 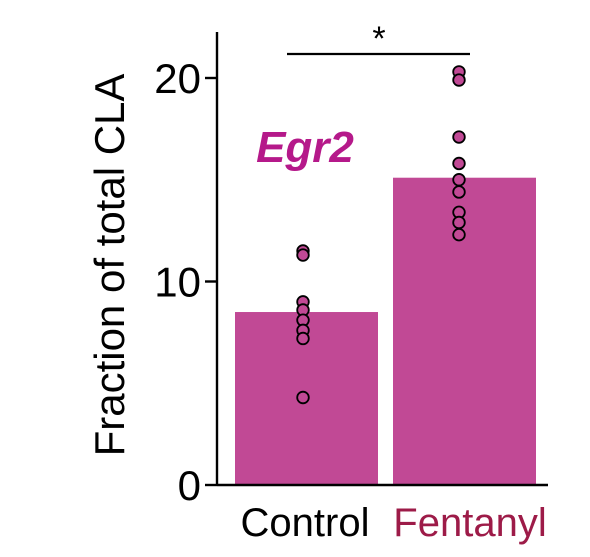 I want to click on y-axis-label: Fraction of total CLA, so click(x=109, y=265).